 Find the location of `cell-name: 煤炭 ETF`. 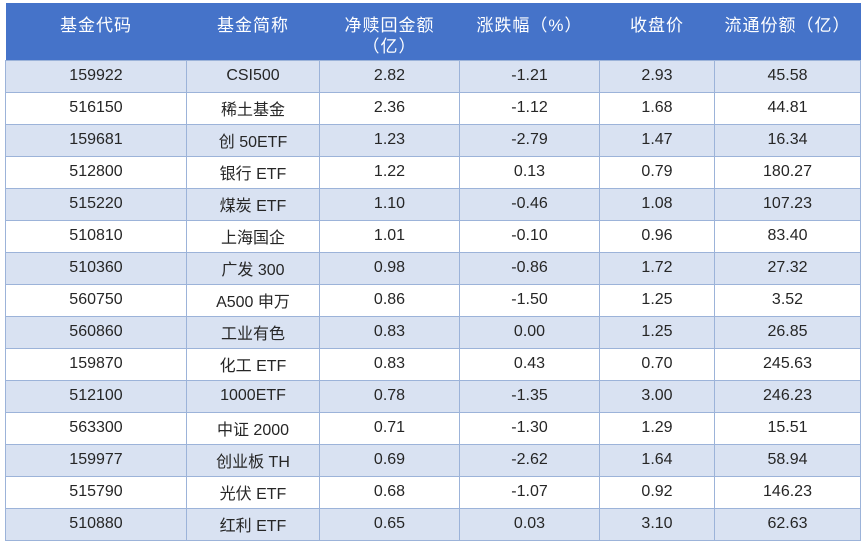

cell-name: 煤炭 ETF is located at coordinates (253, 204).